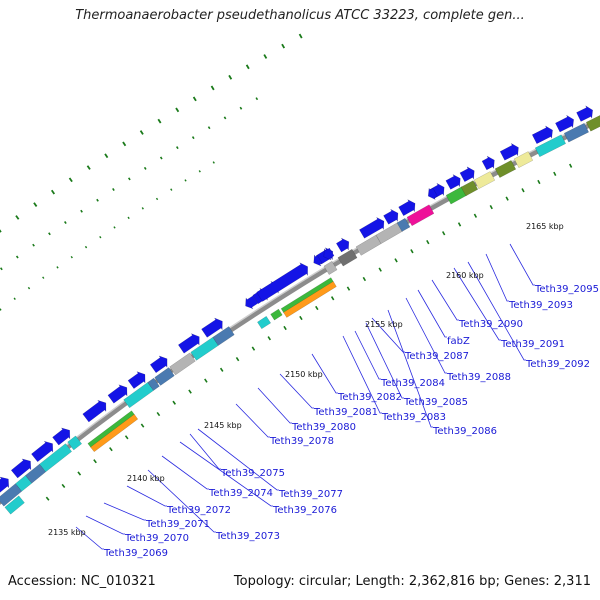  What do you see at coordinates (490, 324) in the screenshot?
I see `gene-label: Teth39_2090` at bounding box center [490, 324].